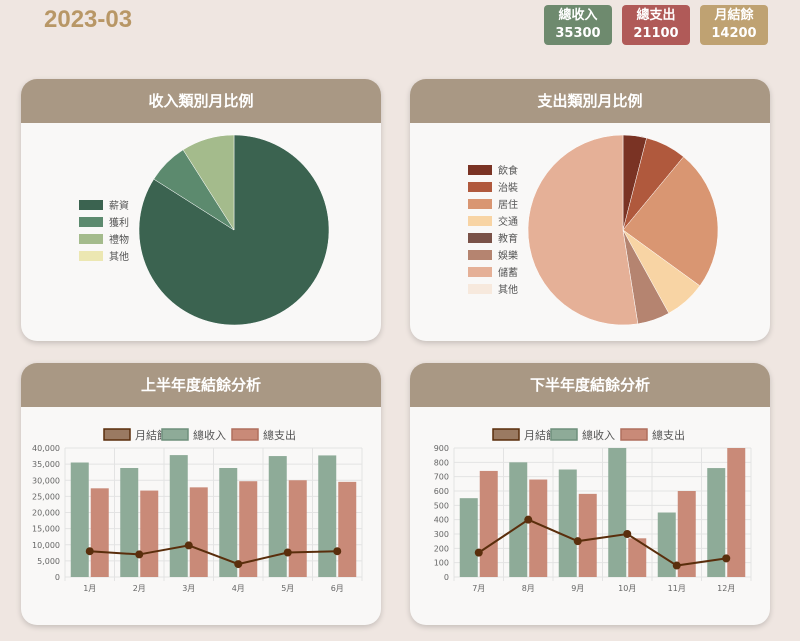 This screenshot has height=641, width=800. I want to click on y-tick-label: 35,000, so click(46, 464).